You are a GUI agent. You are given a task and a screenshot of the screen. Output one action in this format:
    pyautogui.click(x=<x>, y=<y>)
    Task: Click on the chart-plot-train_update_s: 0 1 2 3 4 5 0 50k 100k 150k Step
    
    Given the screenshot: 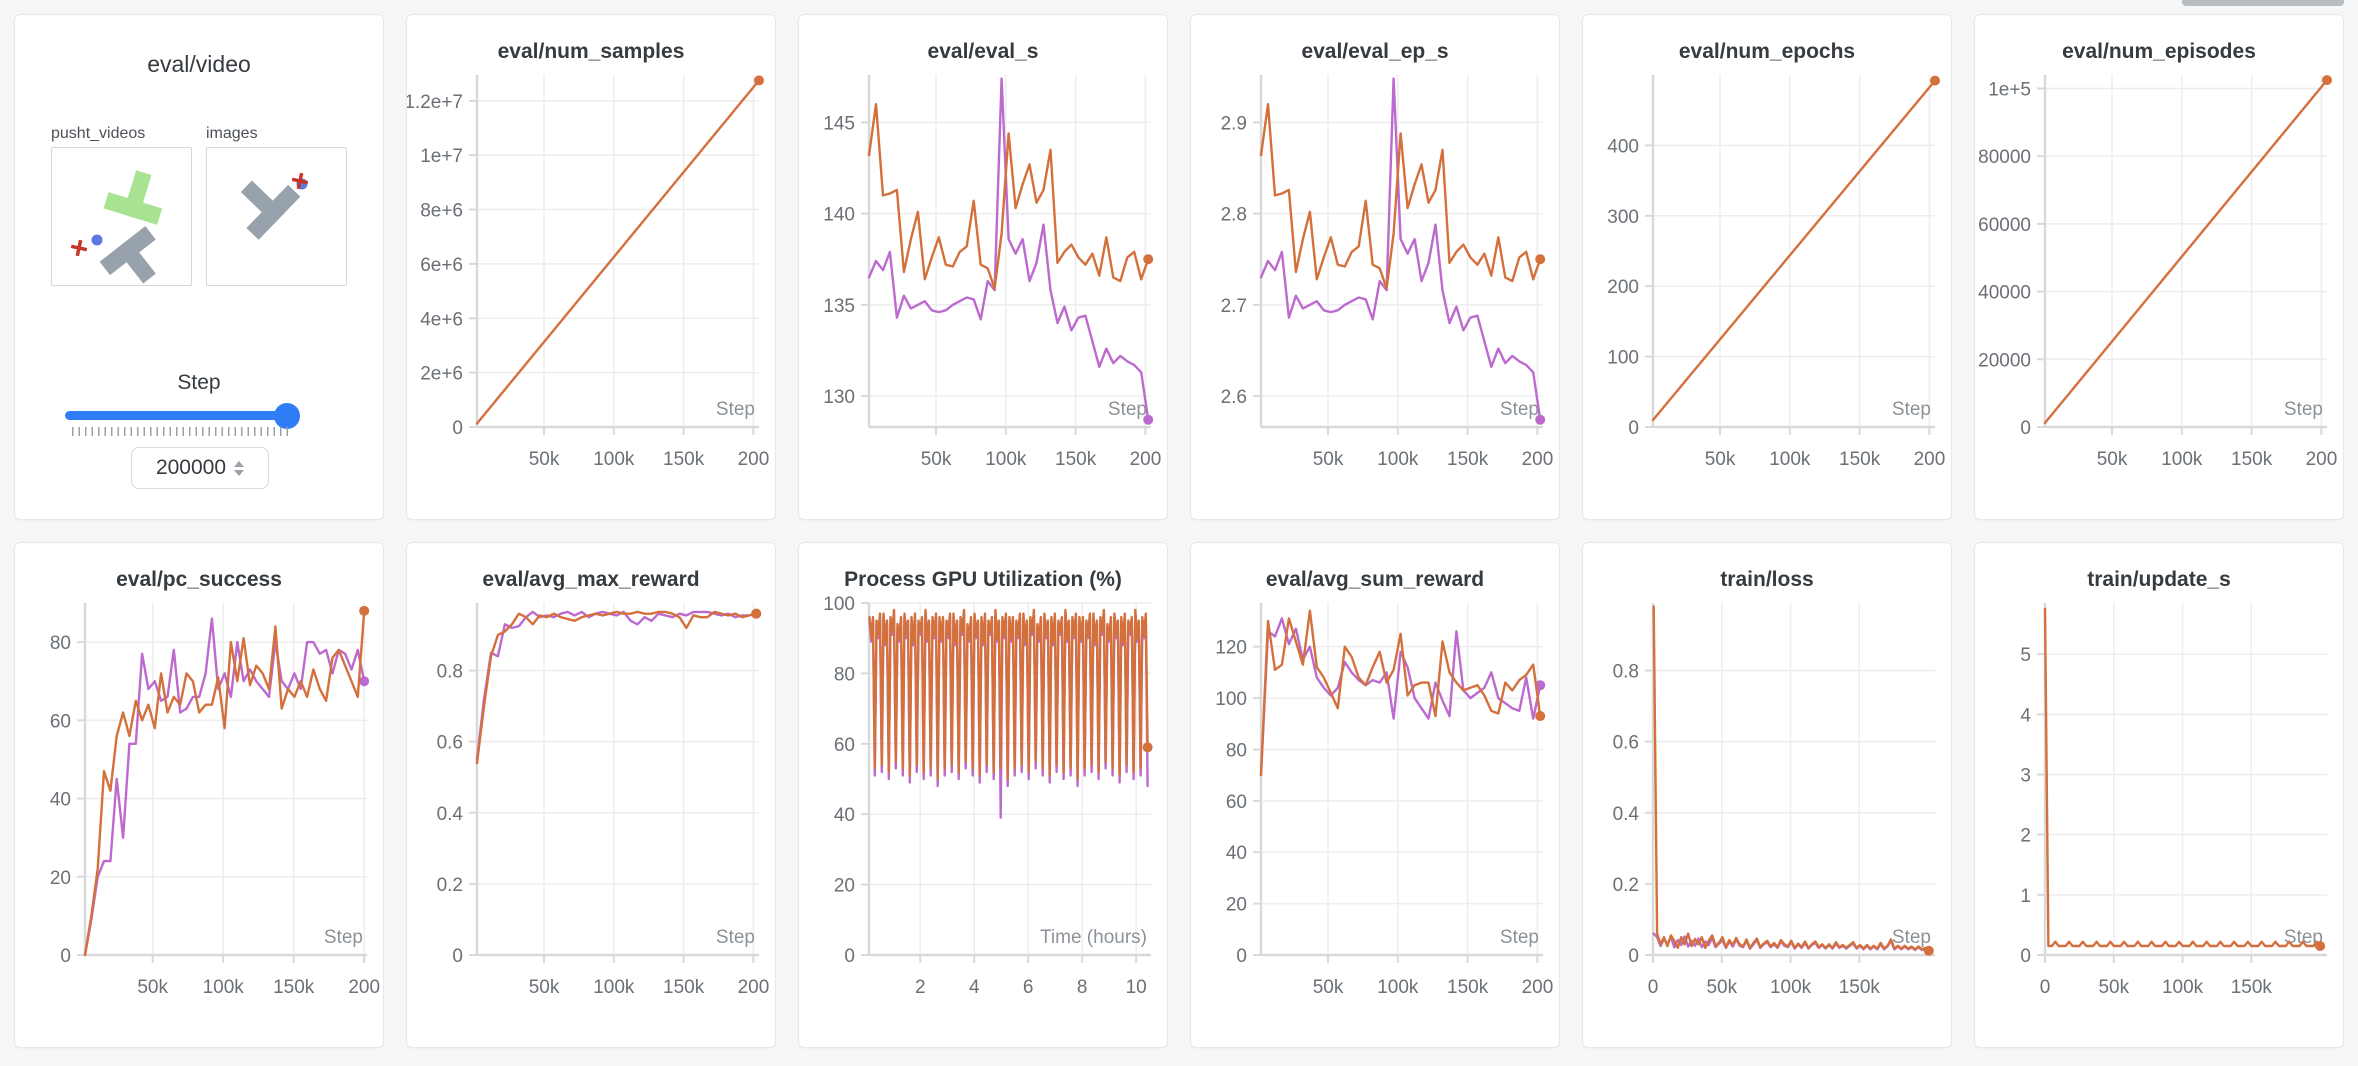 What is the action you would take?
    pyautogui.click(x=2159, y=813)
    